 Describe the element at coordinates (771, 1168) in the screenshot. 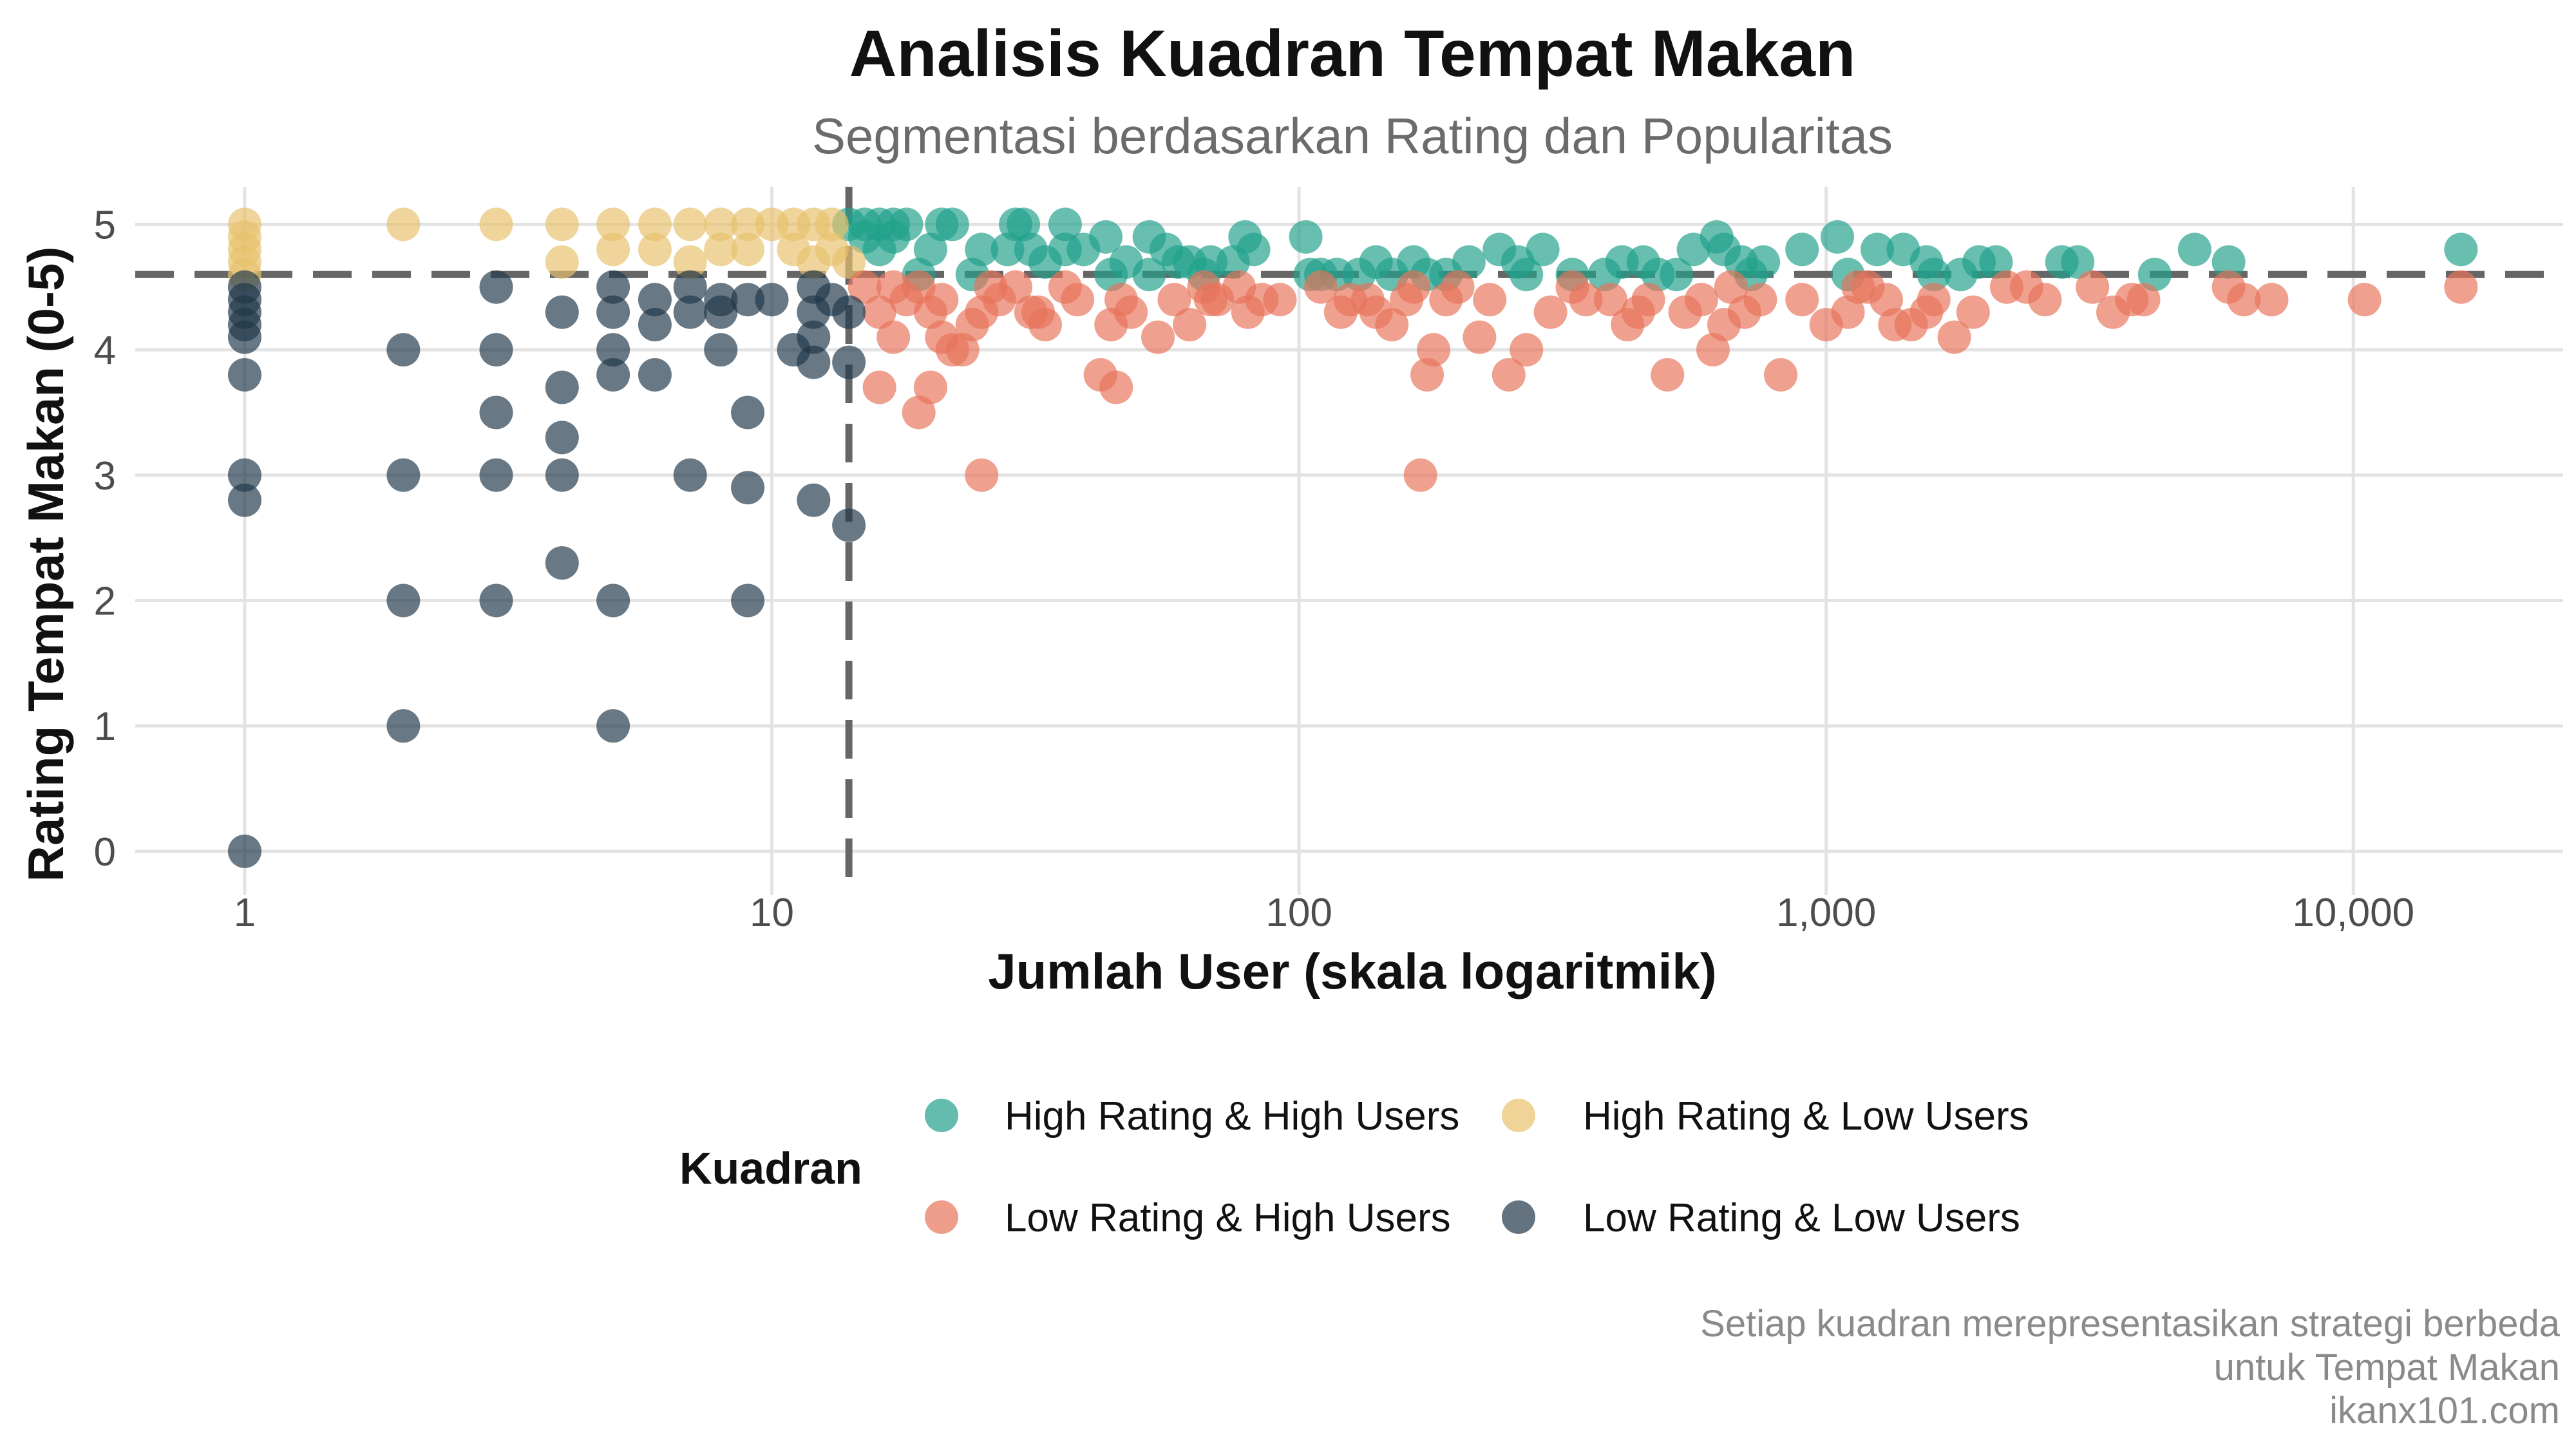

I see `legend-title: Kuadran` at that location.